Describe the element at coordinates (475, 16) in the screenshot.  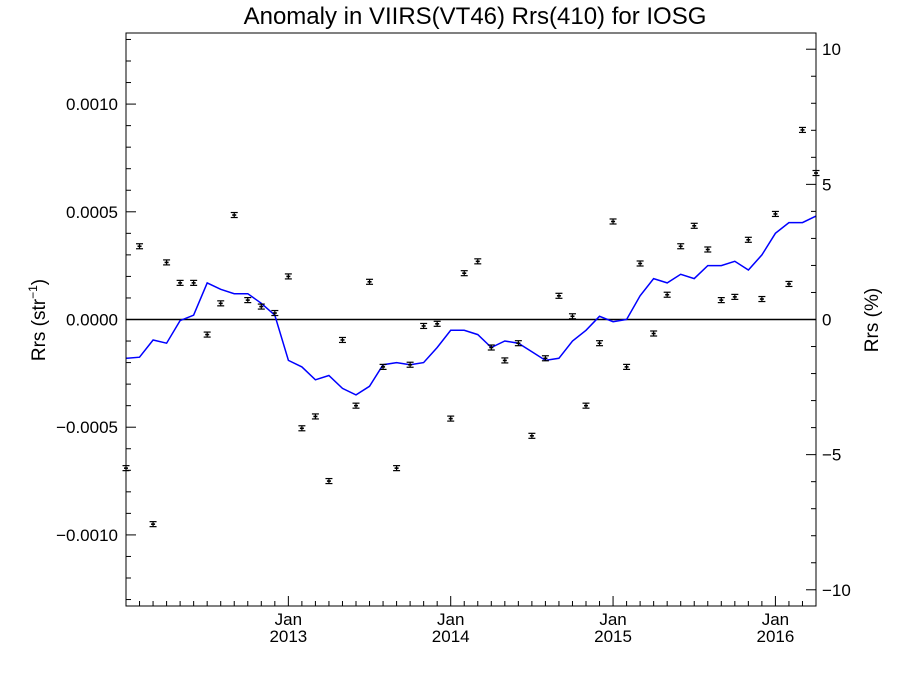
I see `chart-title: Anomaly in VIIRS(VT46) Rrs(410) for IOSG` at that location.